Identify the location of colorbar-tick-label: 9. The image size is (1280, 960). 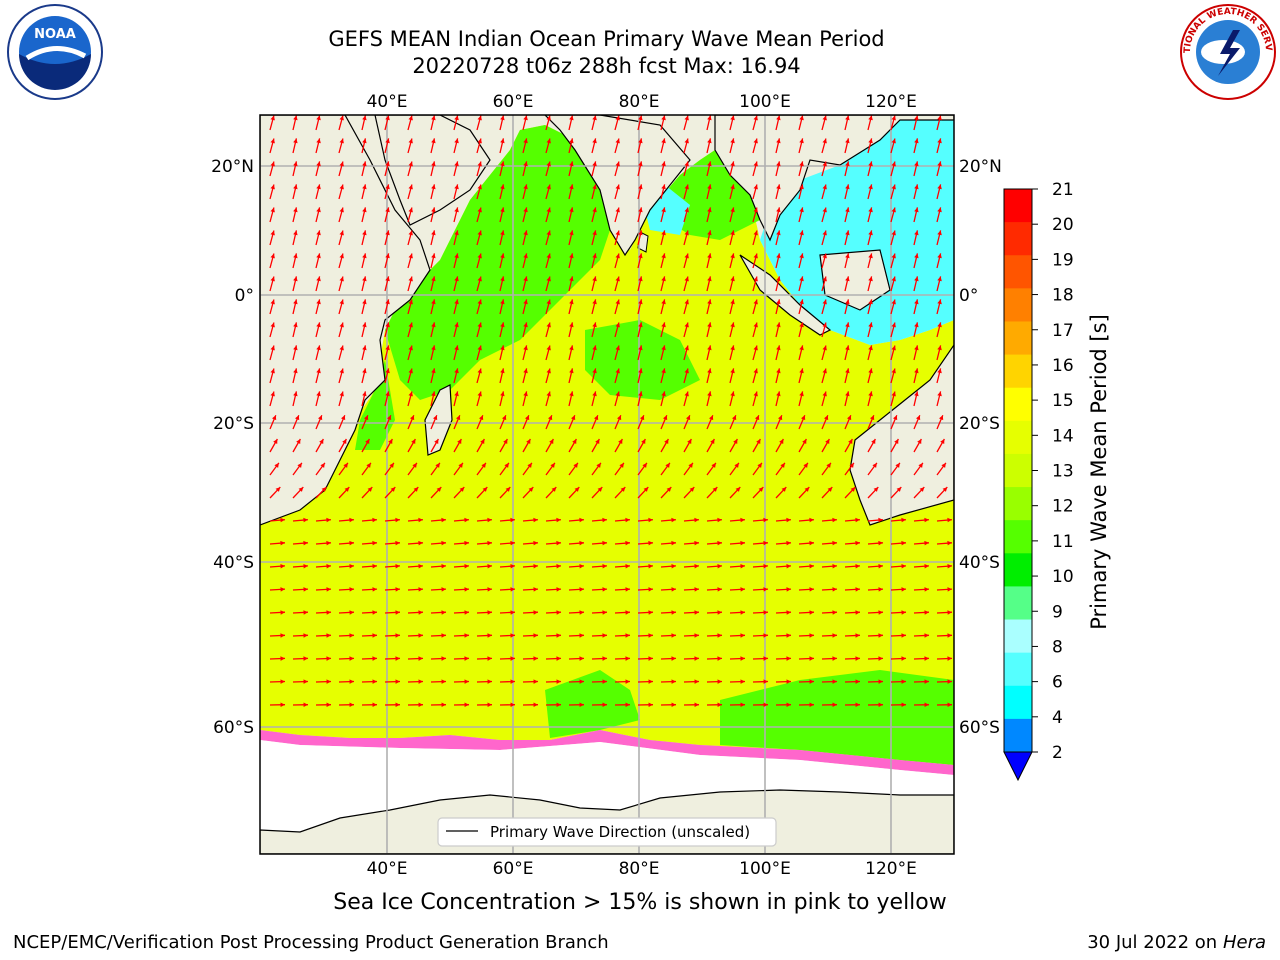
(1057, 612).